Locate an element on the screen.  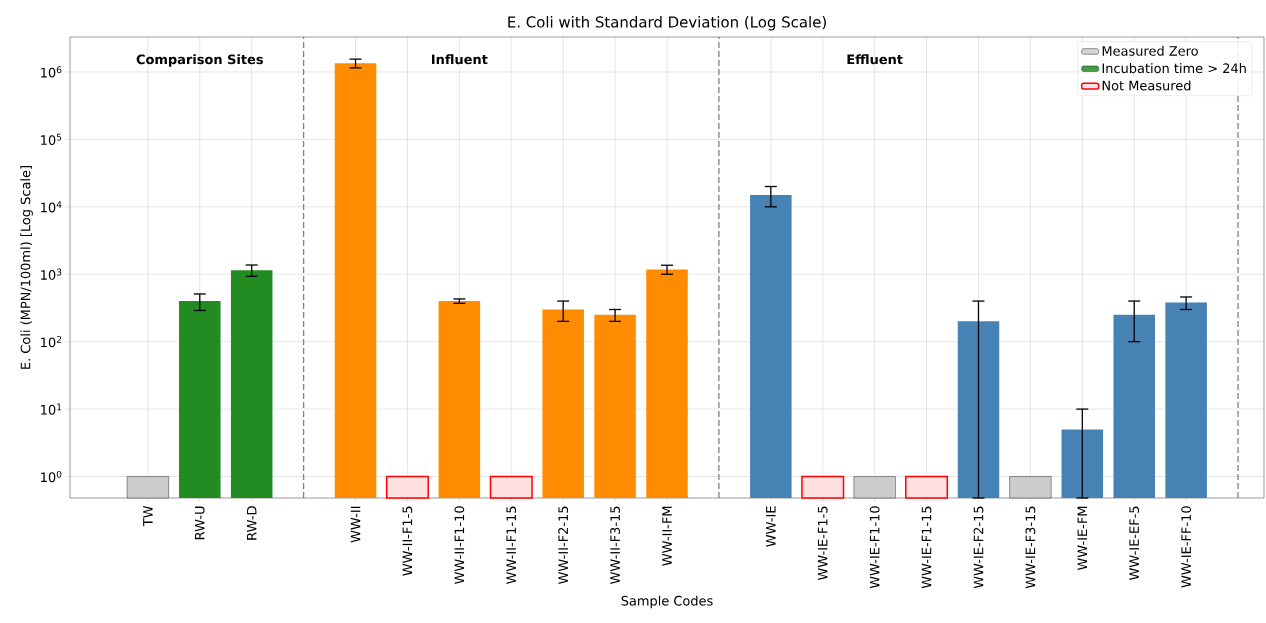
y-axis-title: E. Coli (MPN/100ml) [Log Scale] is located at coordinates (26, 267).